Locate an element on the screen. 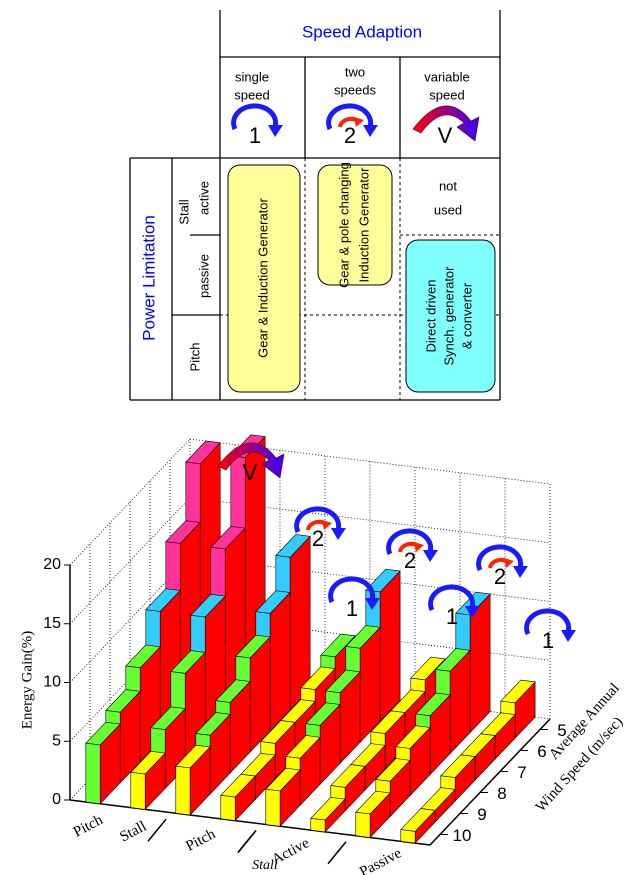 The width and height of the screenshot is (629, 875). column-label: single is located at coordinates (252, 76).